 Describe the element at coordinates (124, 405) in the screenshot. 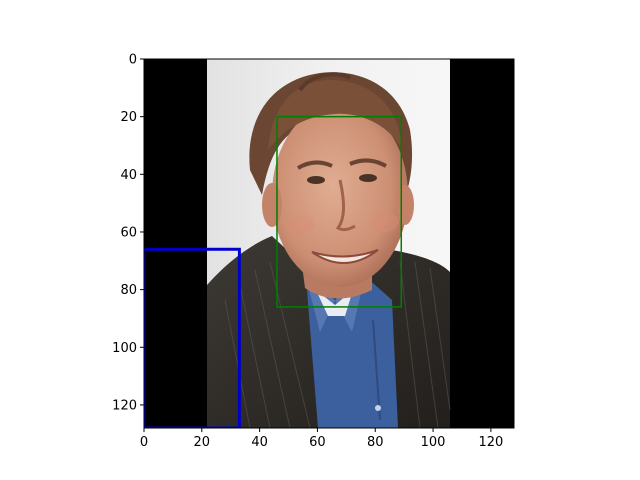

I see `y-tick-label: 120` at that location.